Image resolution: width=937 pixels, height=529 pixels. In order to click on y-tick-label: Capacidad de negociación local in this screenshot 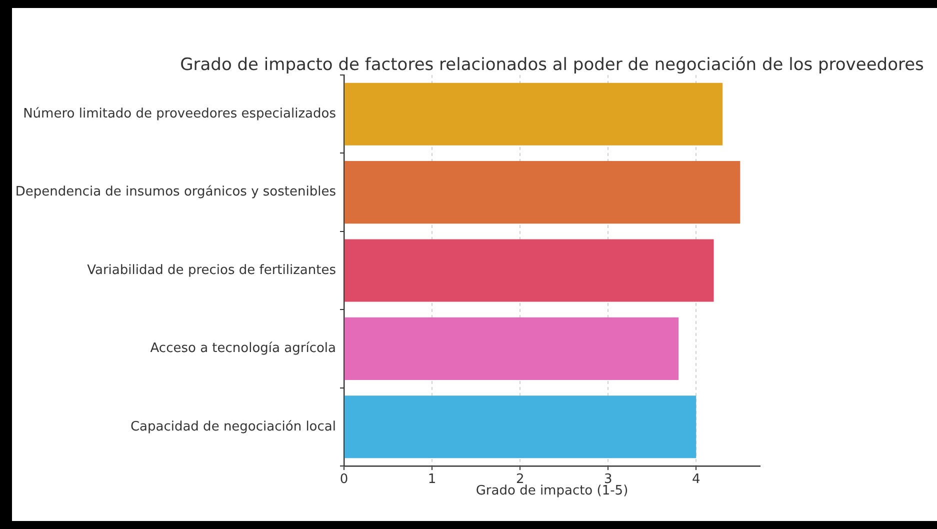, I will do `click(233, 426)`.